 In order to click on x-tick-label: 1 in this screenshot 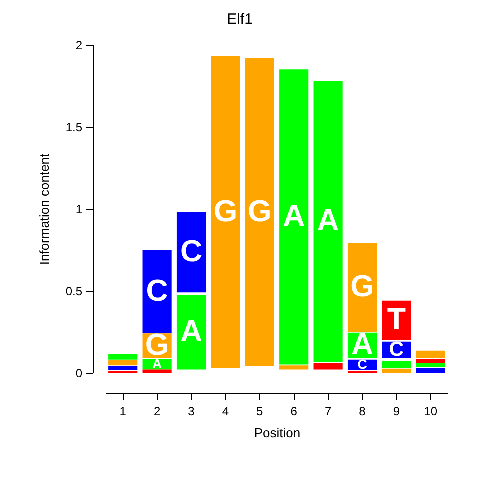, I will do `click(123, 411)`.